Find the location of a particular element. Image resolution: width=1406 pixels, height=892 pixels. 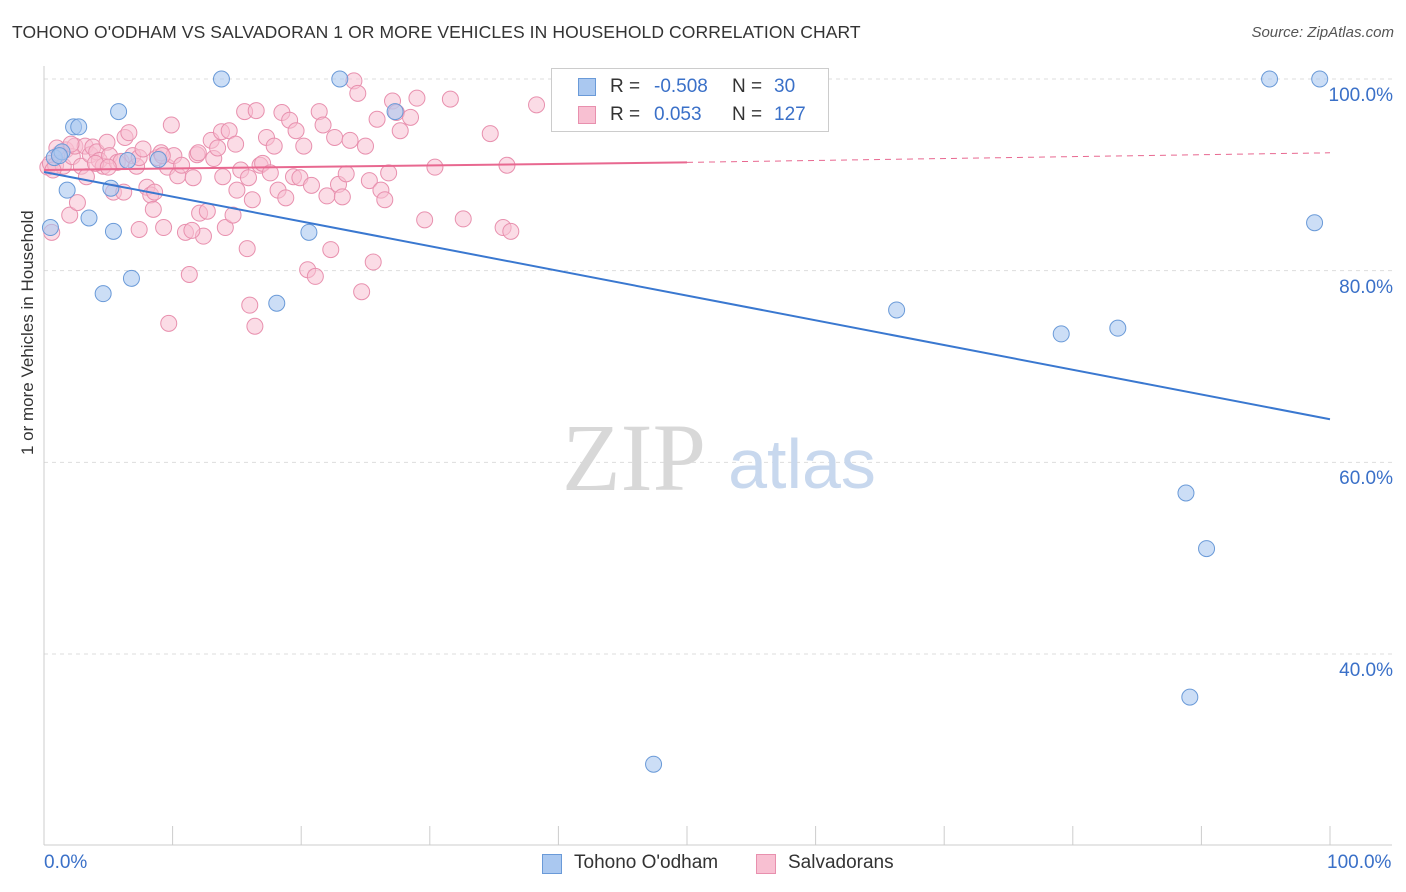

watermark: ZIP atlas is located at coordinates (719, 457).